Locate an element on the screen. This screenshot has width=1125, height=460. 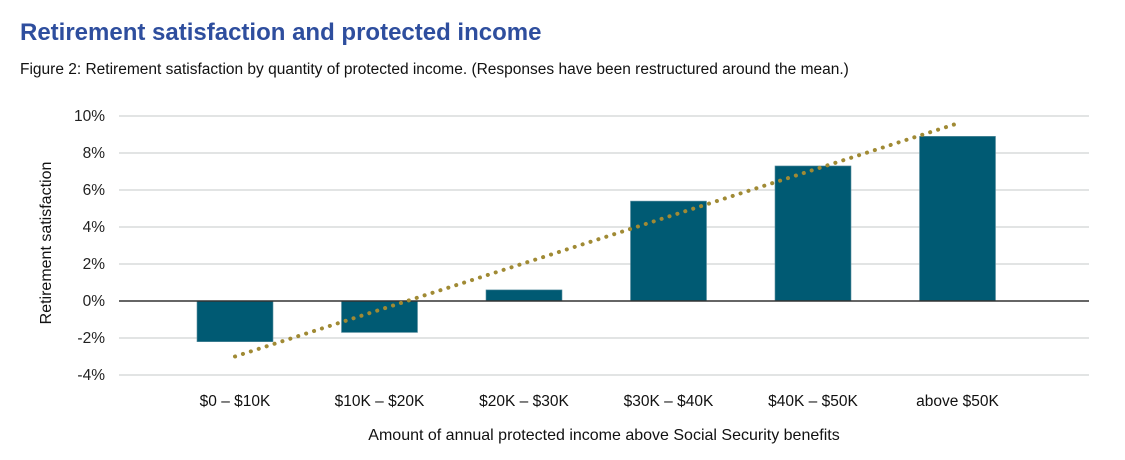
y-tick-labels: 10% 8% 6% 4% 2% 0% -2% -4% is located at coordinates (89, 246).